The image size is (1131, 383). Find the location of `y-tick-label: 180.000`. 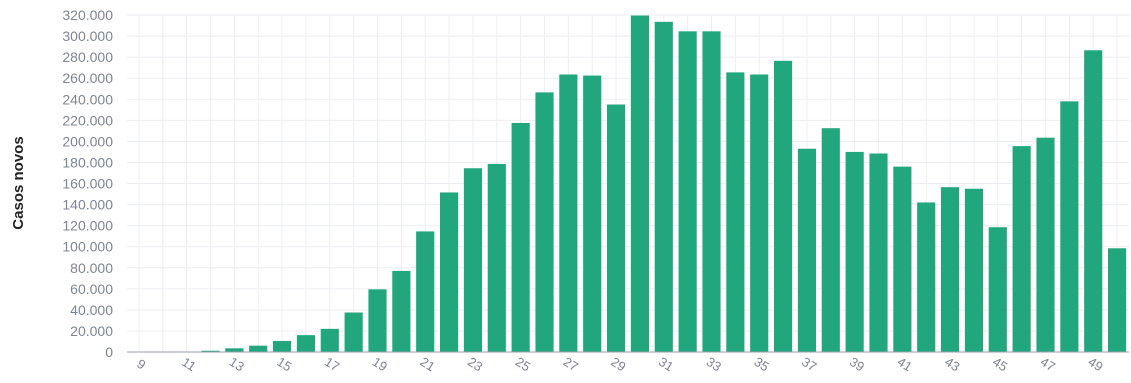

y-tick-label: 180.000 is located at coordinates (87, 162).